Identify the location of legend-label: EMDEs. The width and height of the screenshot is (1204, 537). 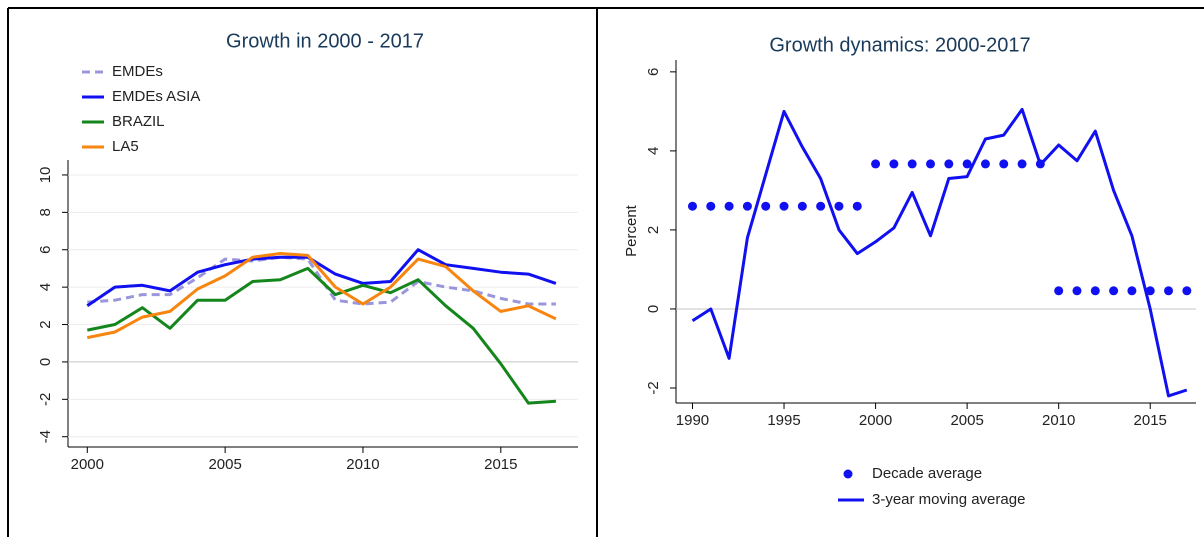
(137, 71).